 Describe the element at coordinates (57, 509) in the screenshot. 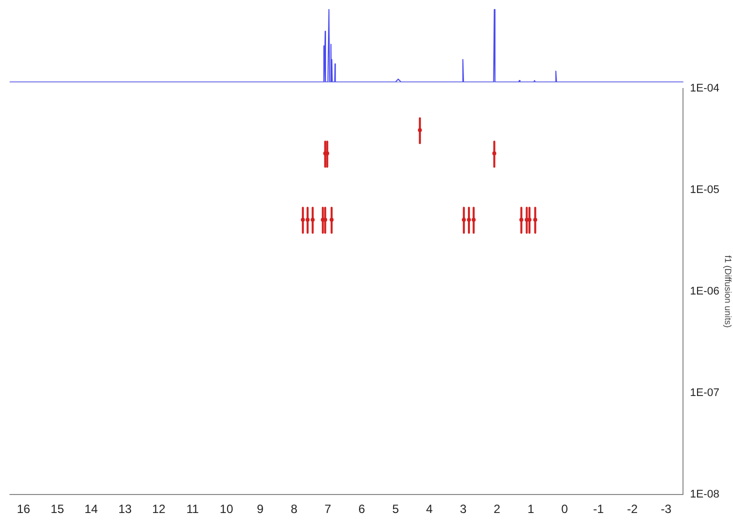

I see `x-tick-label: 15` at that location.